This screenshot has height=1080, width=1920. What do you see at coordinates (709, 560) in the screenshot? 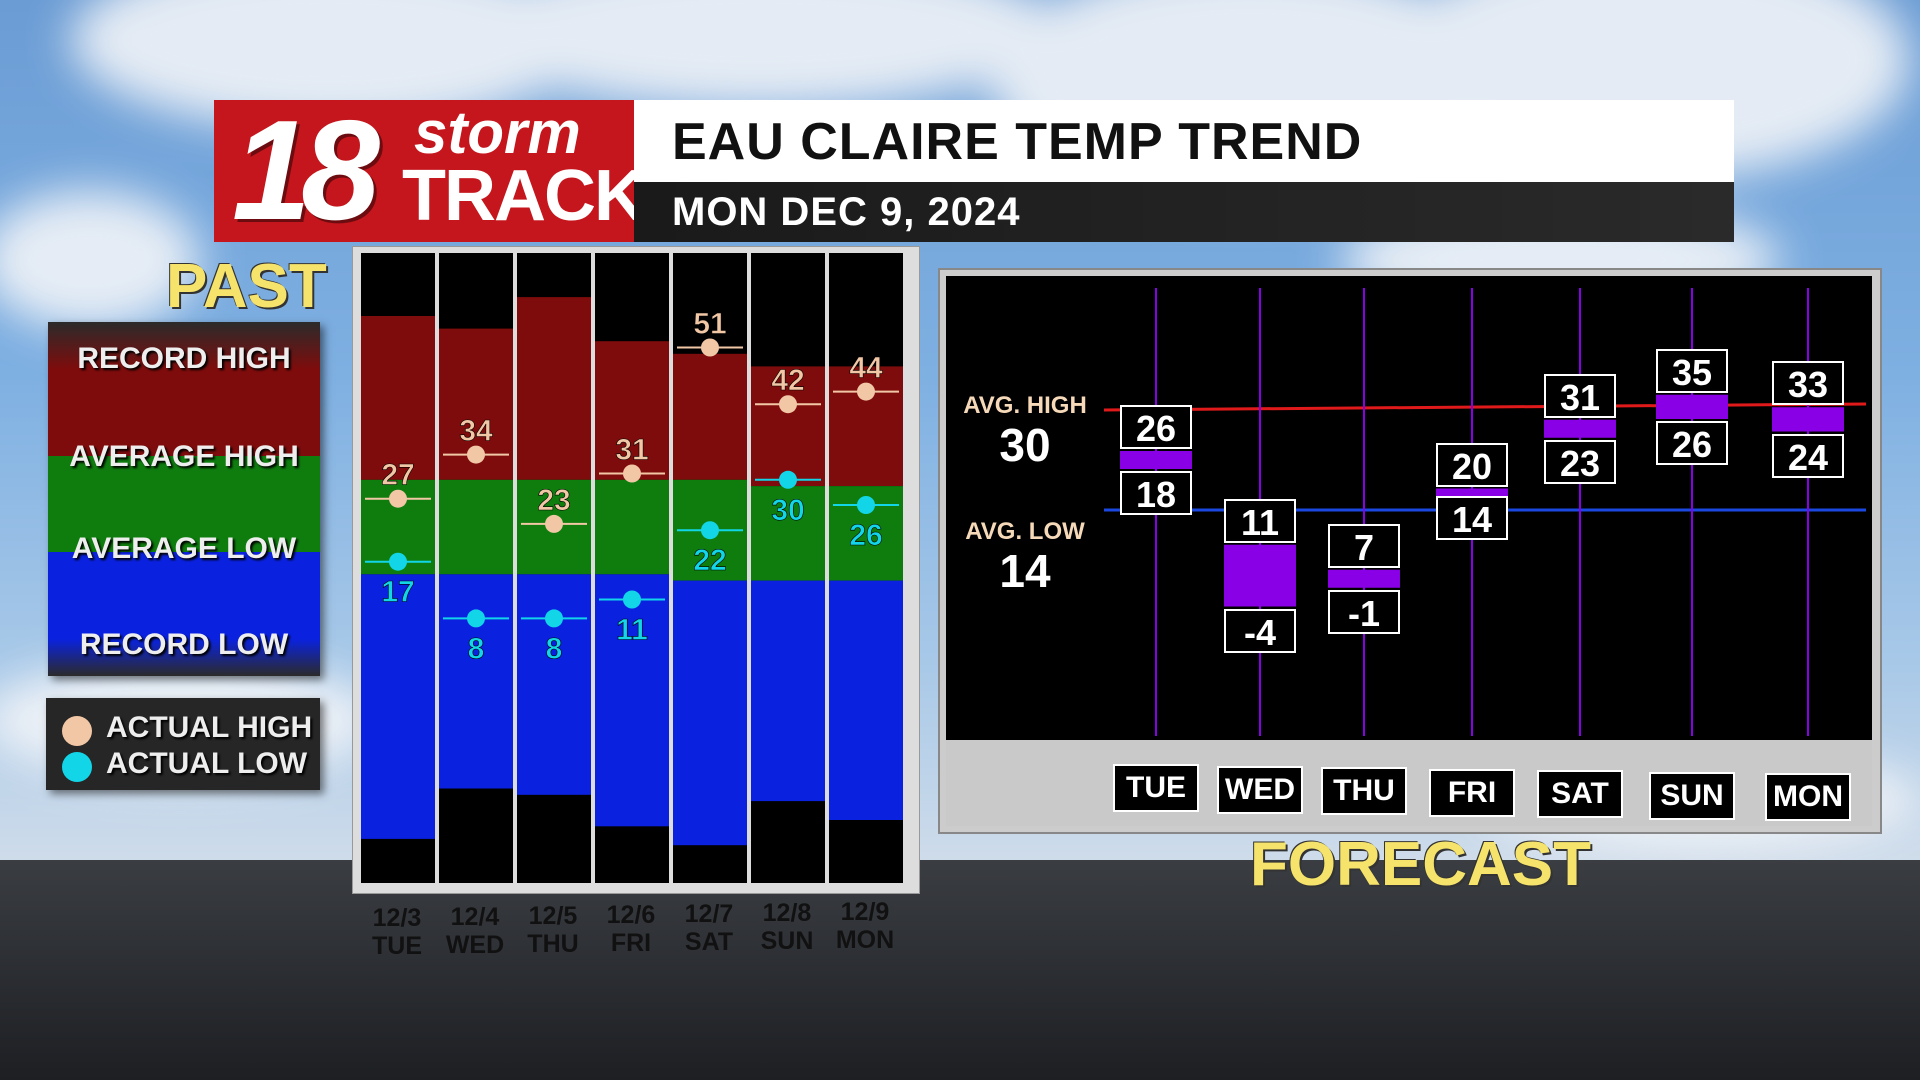
I see `actual-low-label: 22` at bounding box center [709, 560].